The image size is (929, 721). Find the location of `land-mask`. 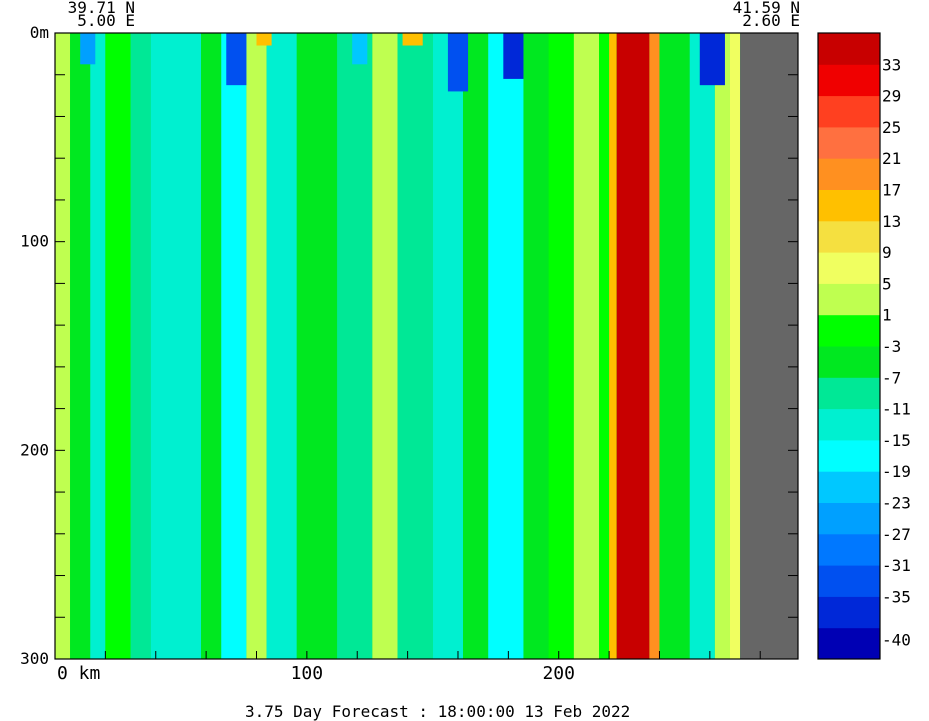

land-mask is located at coordinates (769, 346).